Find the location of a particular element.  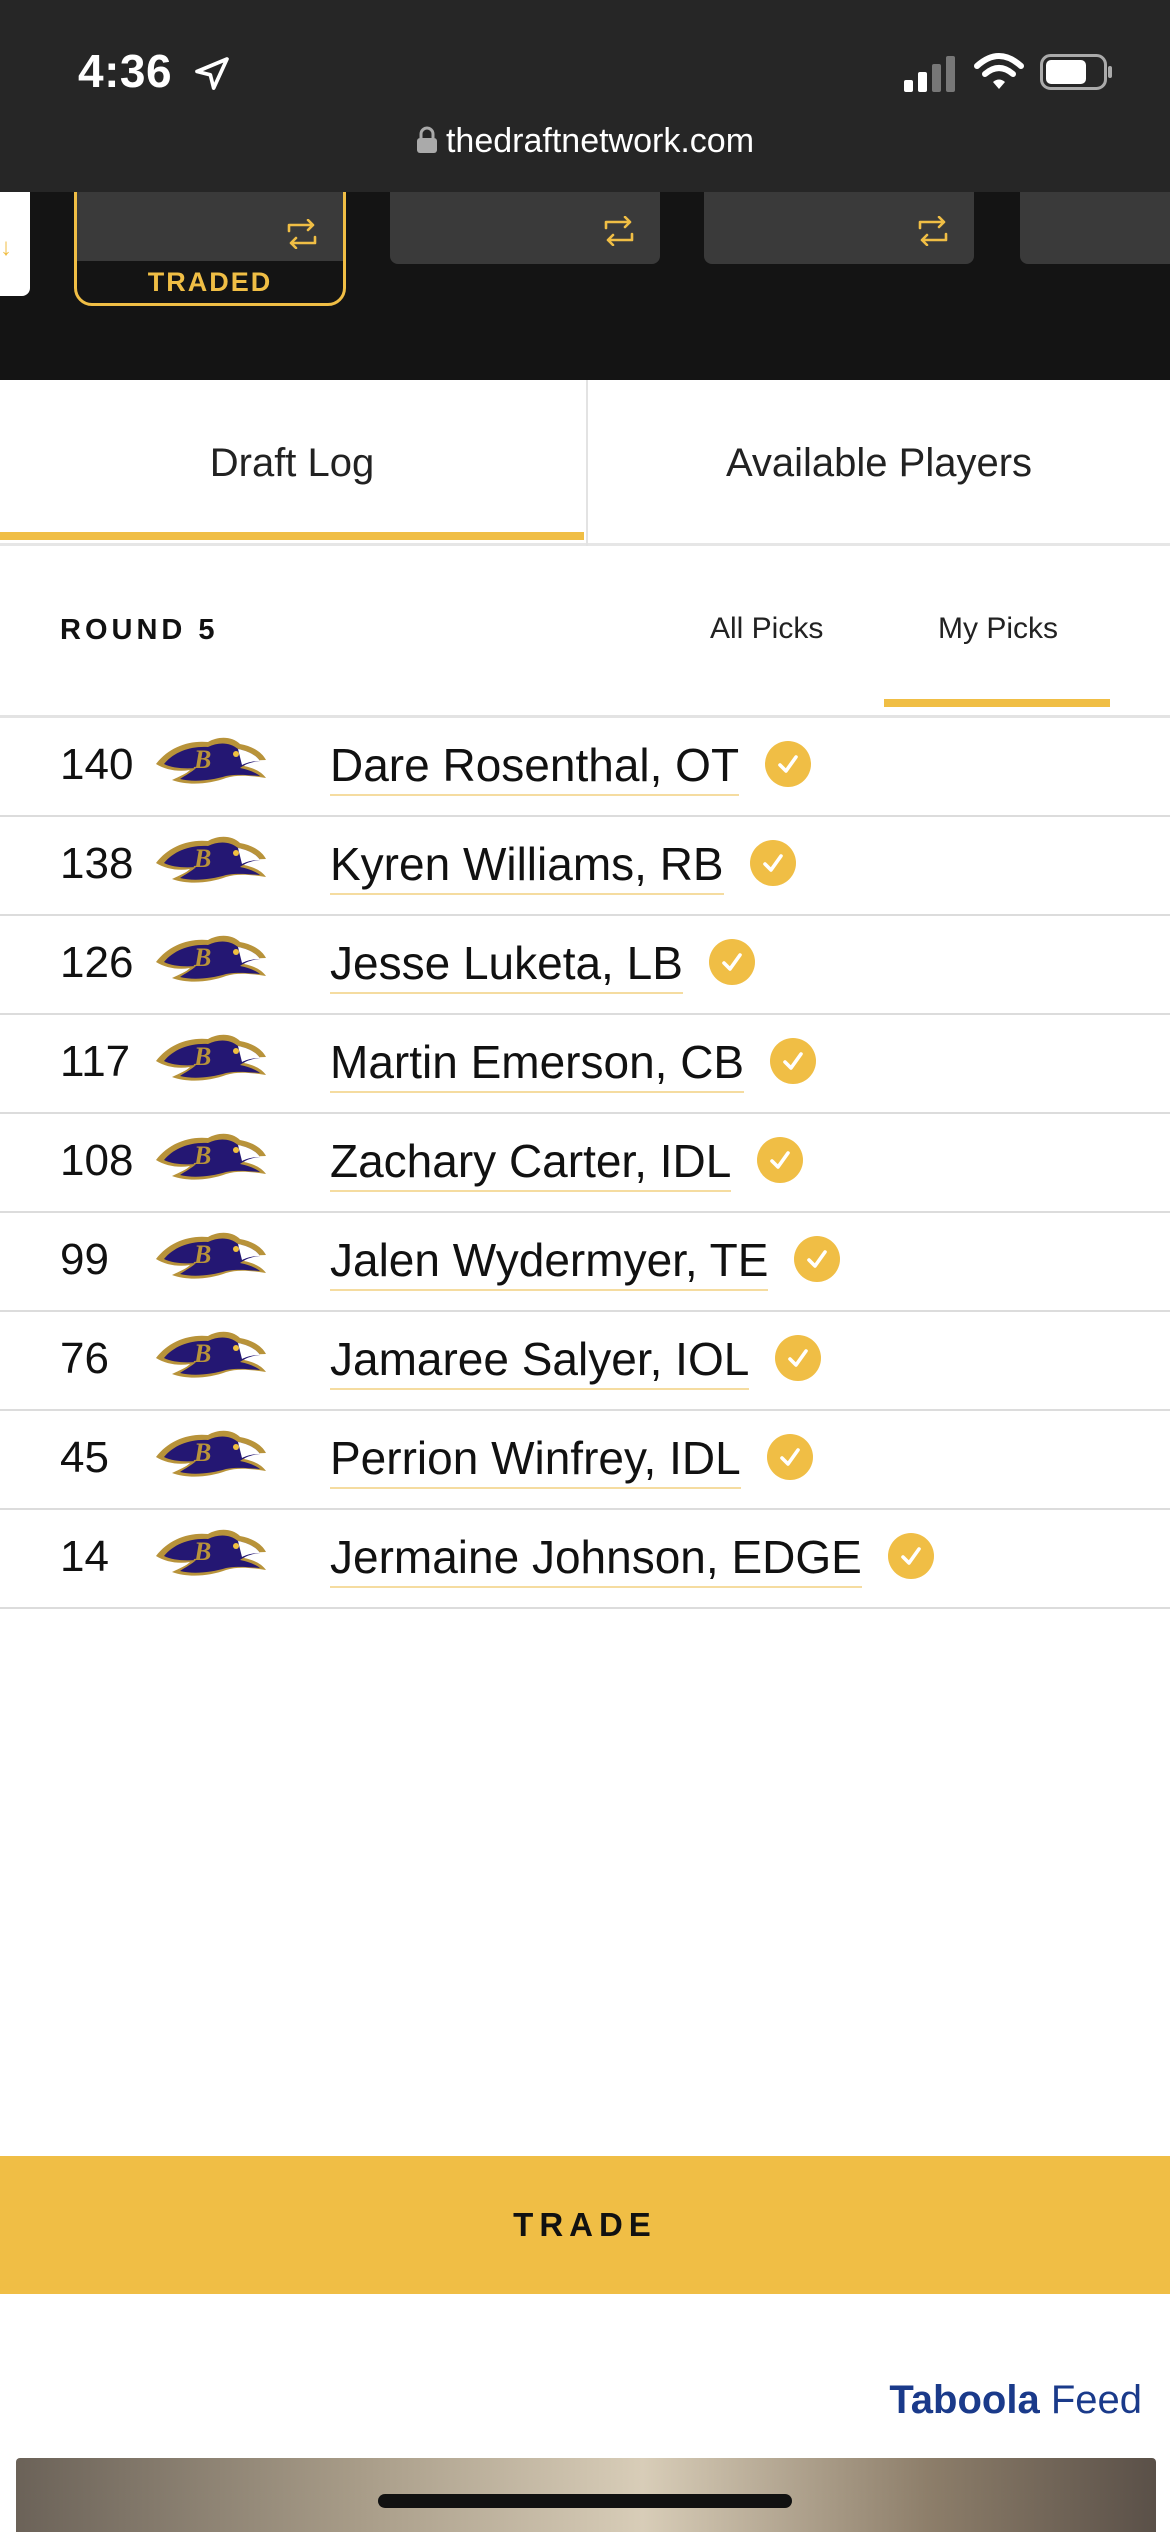

traded-pick-card: TRADED is located at coordinates (210, 249).